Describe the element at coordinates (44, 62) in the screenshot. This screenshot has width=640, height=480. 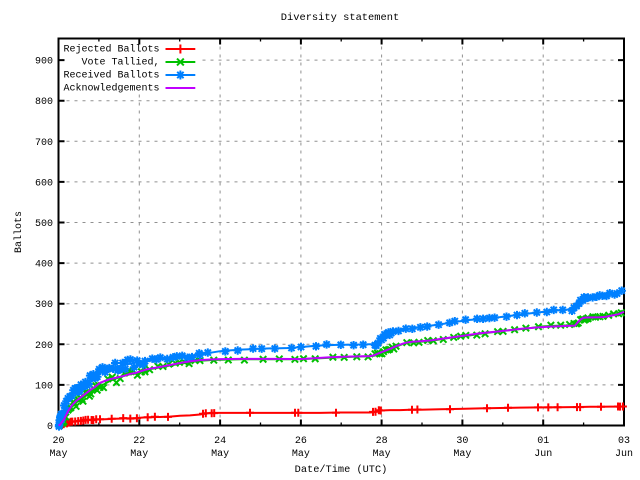
I see `svg-text: 900` at that location.